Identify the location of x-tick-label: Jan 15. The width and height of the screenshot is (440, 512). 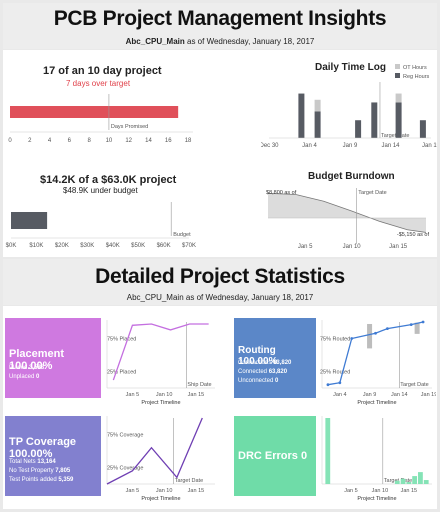
(196, 491).